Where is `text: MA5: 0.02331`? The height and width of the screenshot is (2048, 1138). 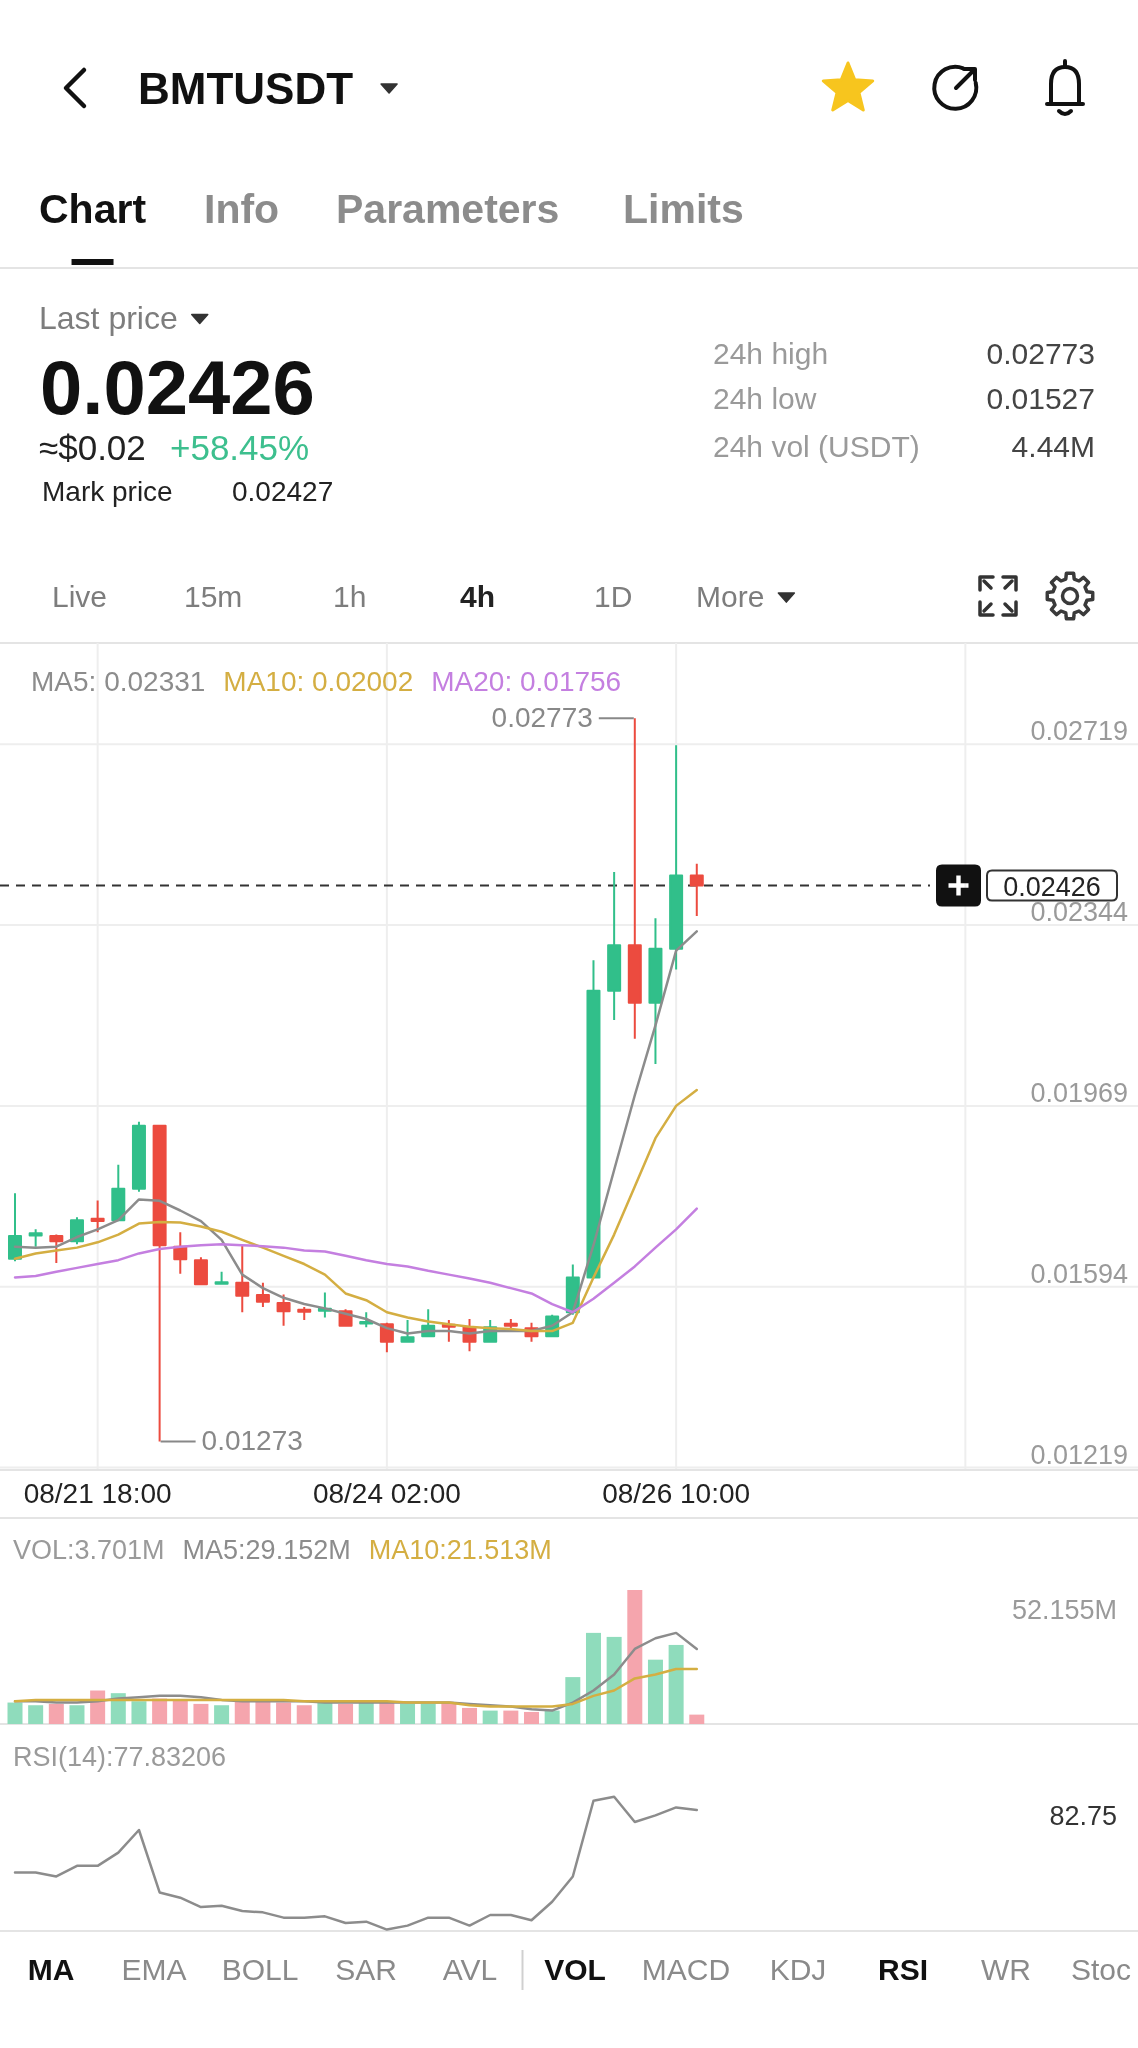 text: MA5: 0.02331 is located at coordinates (118, 681).